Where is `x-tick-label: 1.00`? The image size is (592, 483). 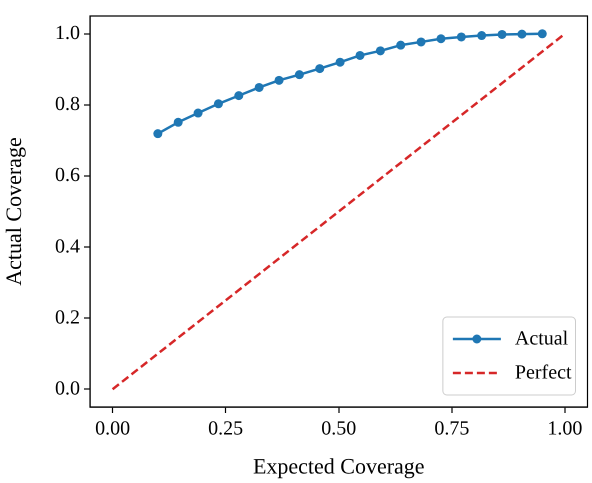 x-tick-label: 1.00 is located at coordinates (564, 428).